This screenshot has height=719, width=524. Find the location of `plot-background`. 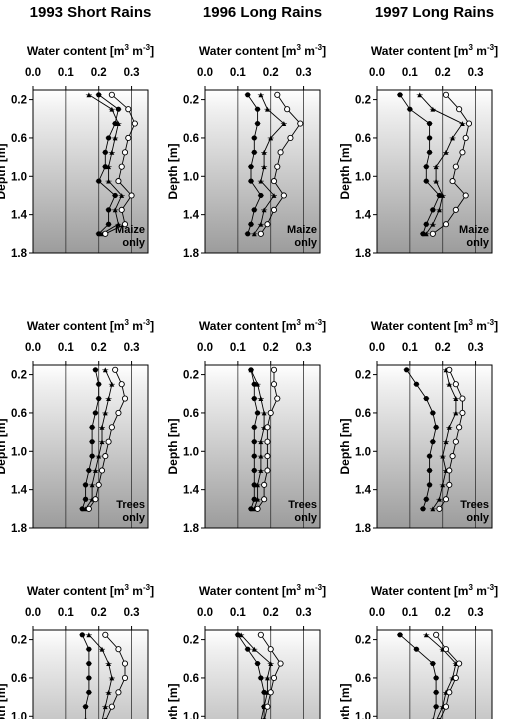

plot-background is located at coordinates (262, 674).